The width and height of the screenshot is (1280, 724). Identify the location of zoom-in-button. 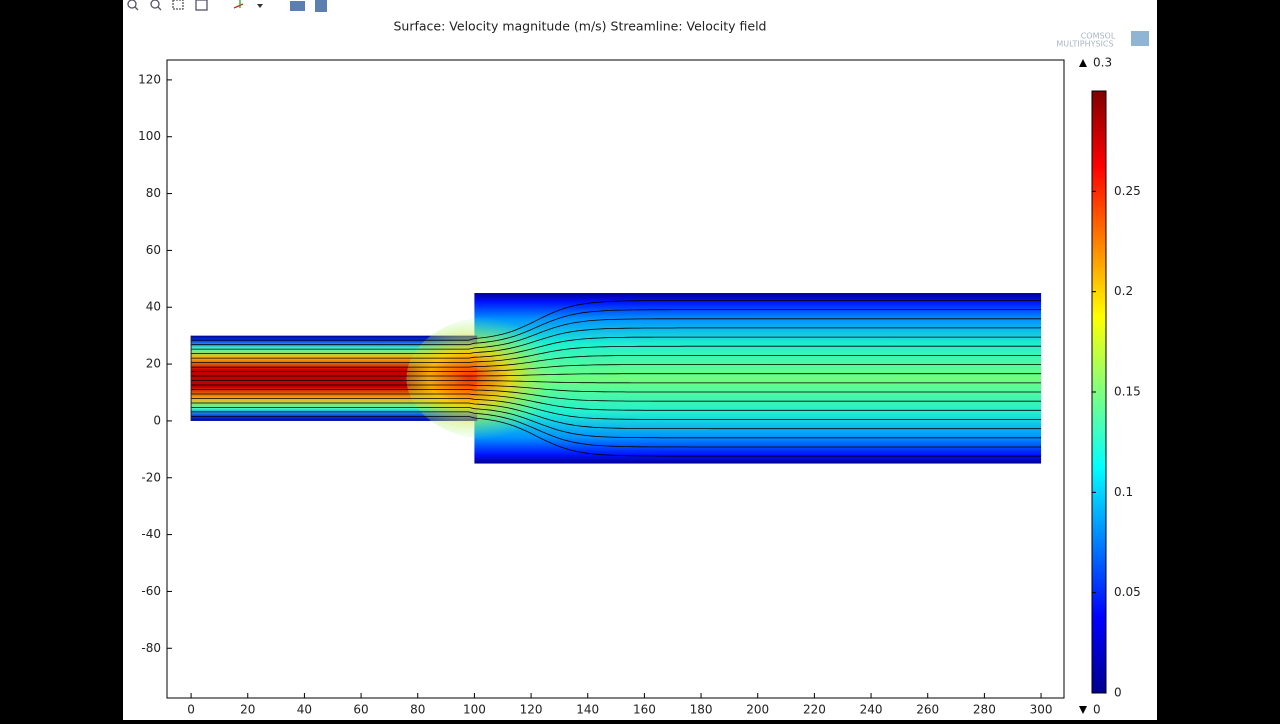
(133, 5).